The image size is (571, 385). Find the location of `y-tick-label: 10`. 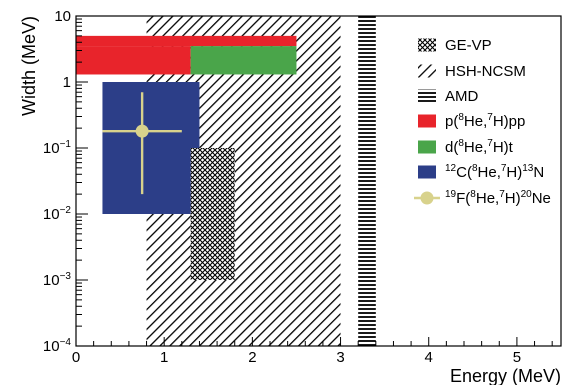

y-tick-label: 10 is located at coordinates (62, 16).